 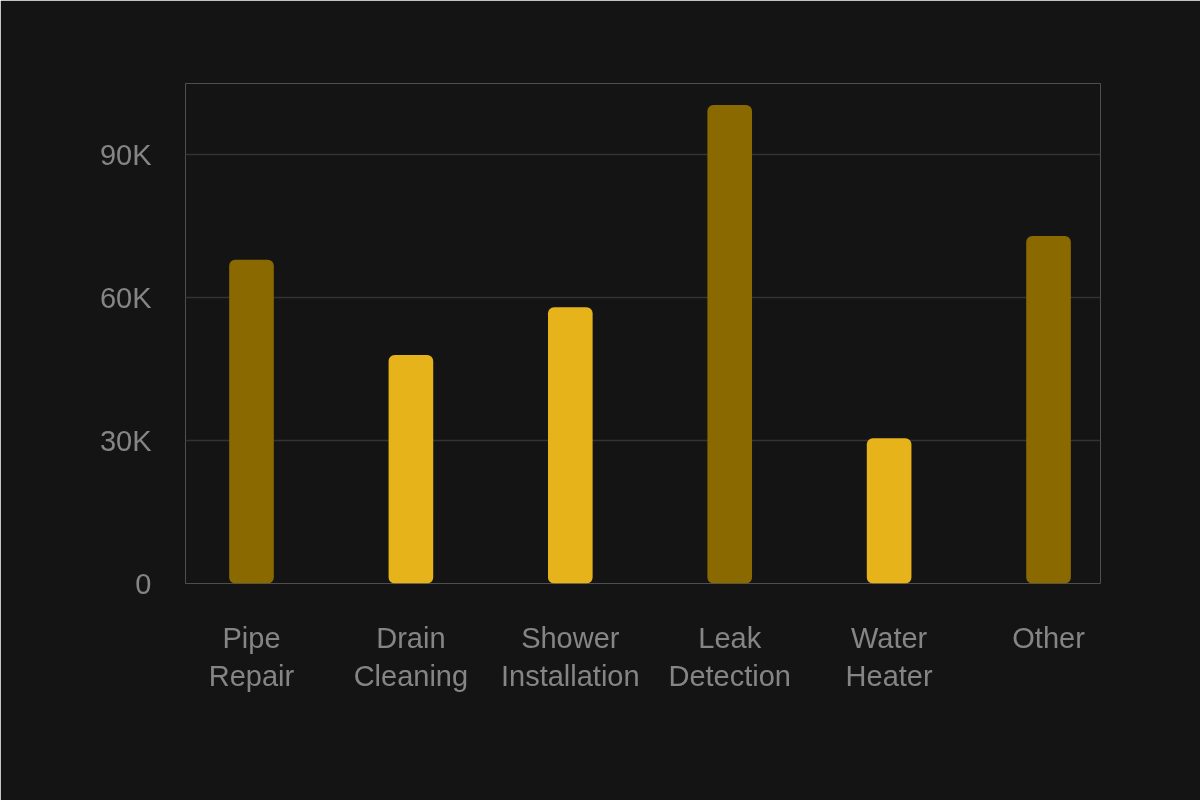 I want to click on y-tick-label: 60K, so click(x=126, y=297).